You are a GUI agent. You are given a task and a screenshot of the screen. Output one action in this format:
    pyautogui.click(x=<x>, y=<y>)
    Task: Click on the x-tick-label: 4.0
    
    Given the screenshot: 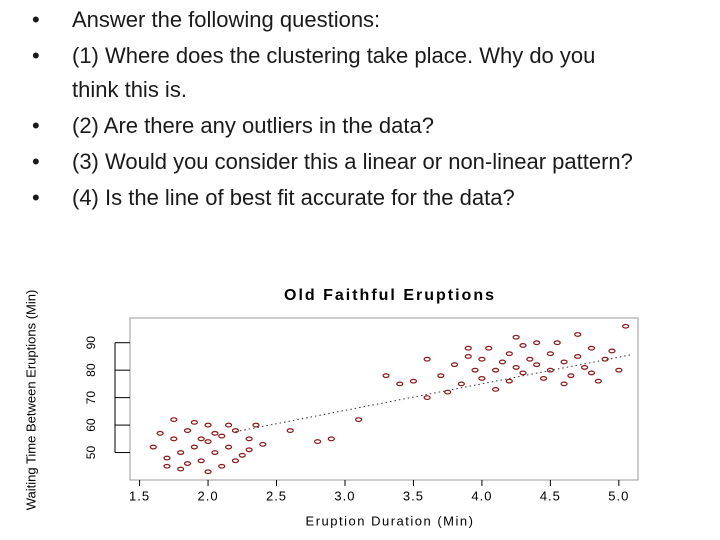 What is the action you would take?
    pyautogui.click(x=481, y=495)
    